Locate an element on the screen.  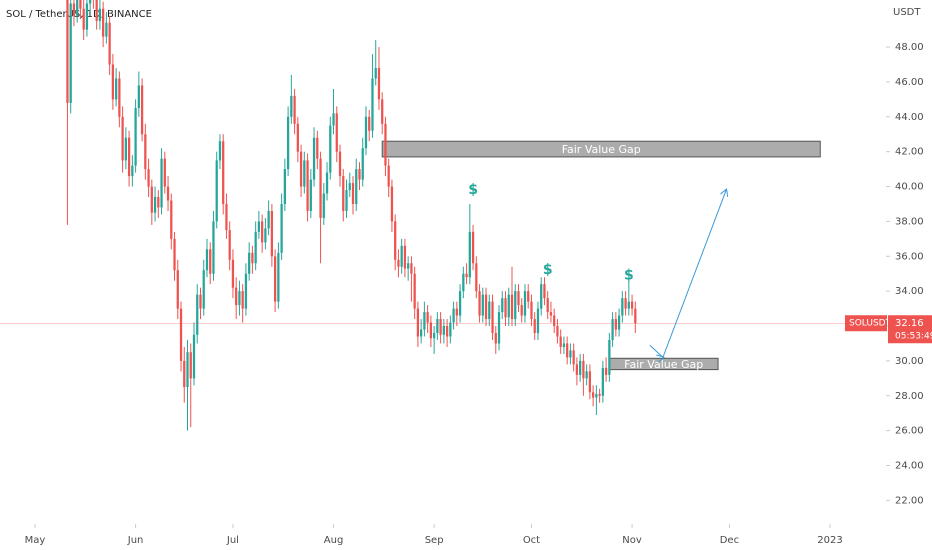
y-tick-label: 30.00 is located at coordinates (909, 361).